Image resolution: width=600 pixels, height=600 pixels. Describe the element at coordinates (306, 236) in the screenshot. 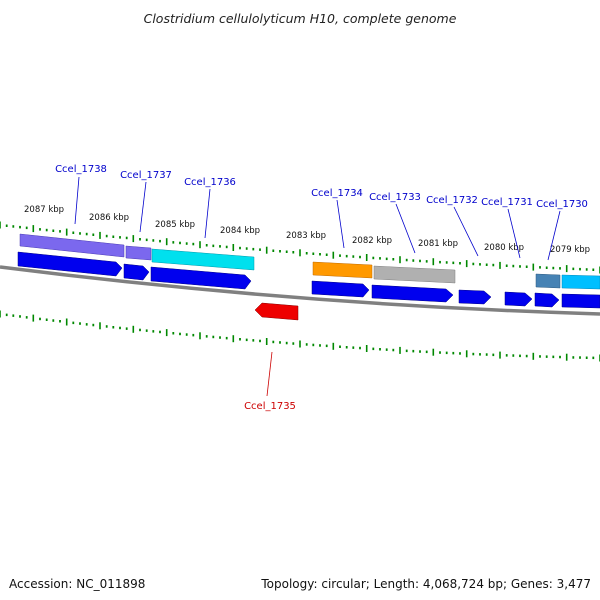

I see `scale-label: 2083 kbp` at that location.